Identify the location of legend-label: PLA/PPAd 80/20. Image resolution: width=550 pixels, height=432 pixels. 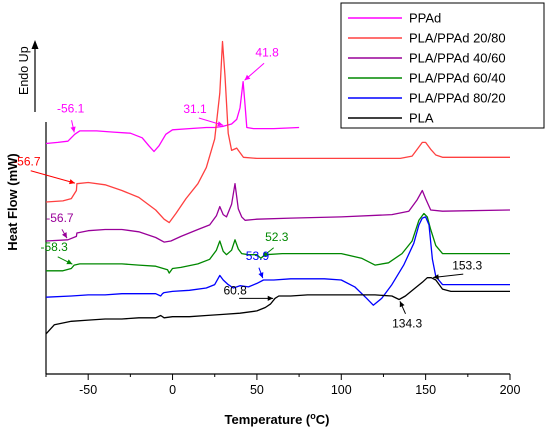
(457, 98).